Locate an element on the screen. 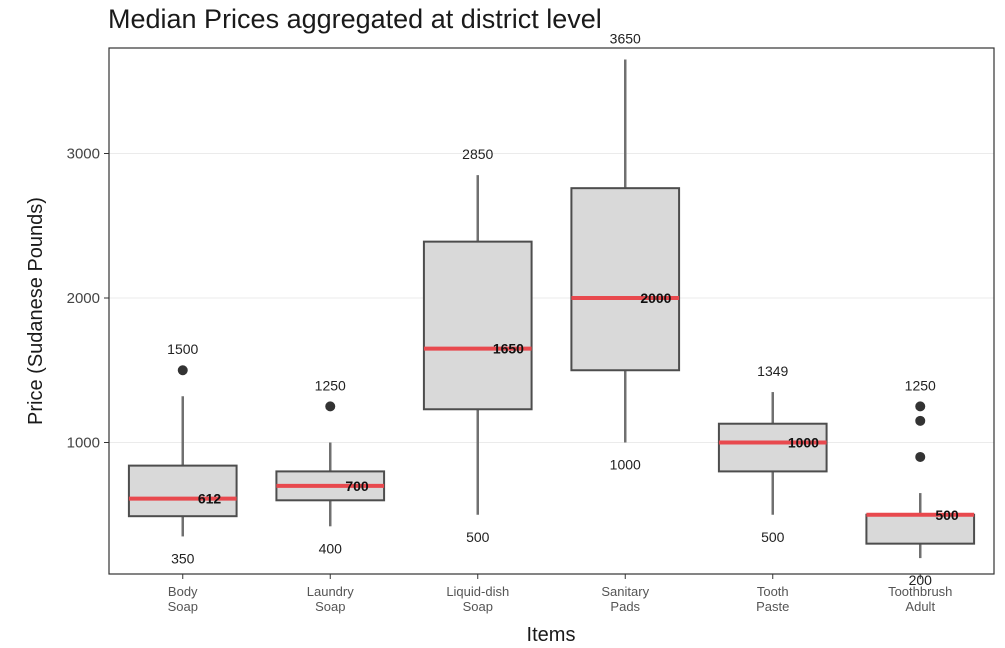 The width and height of the screenshot is (1005, 648). x-tick-label-line: Pads is located at coordinates (625, 606).